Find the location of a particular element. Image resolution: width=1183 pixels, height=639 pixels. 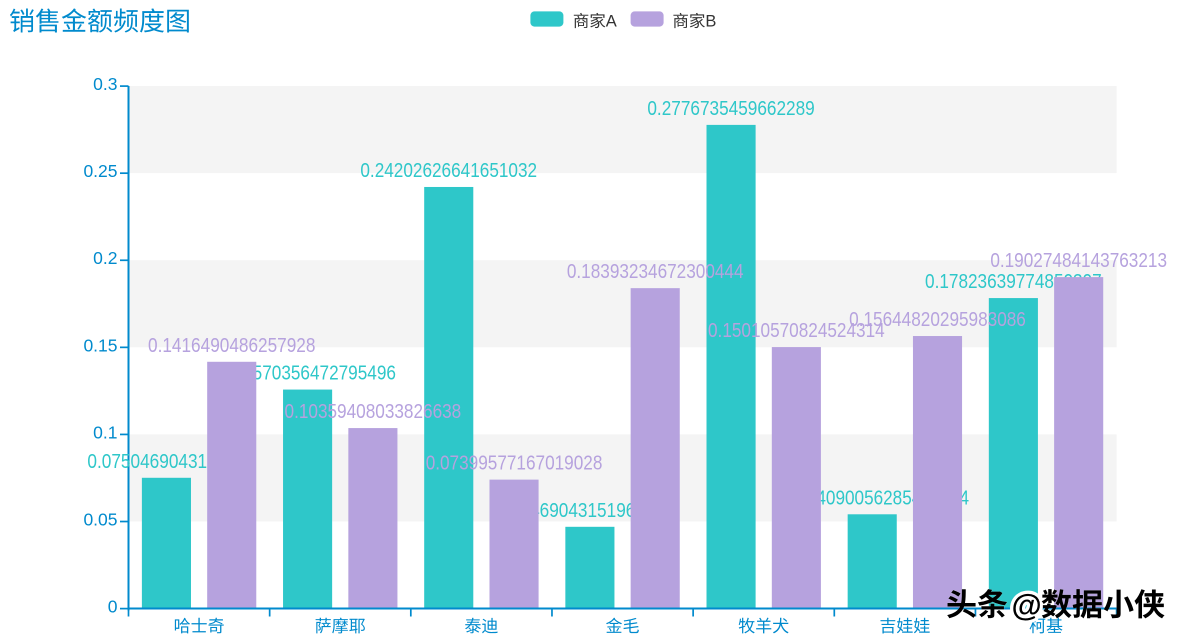

svg-text: 0.3 is located at coordinates (105, 84).